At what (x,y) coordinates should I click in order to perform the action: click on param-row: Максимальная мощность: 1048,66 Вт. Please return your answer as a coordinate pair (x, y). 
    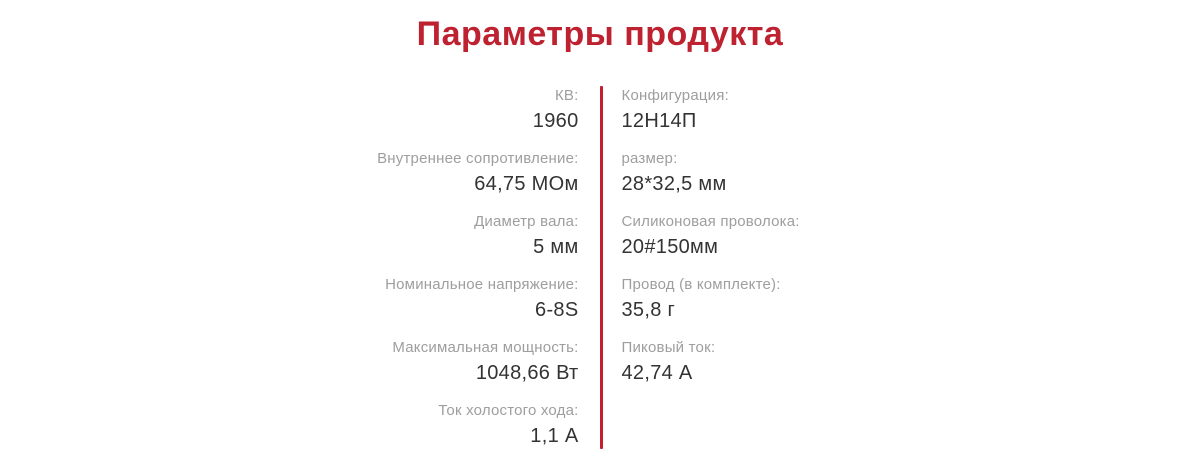
    Looking at the image, I should click on (351, 362).